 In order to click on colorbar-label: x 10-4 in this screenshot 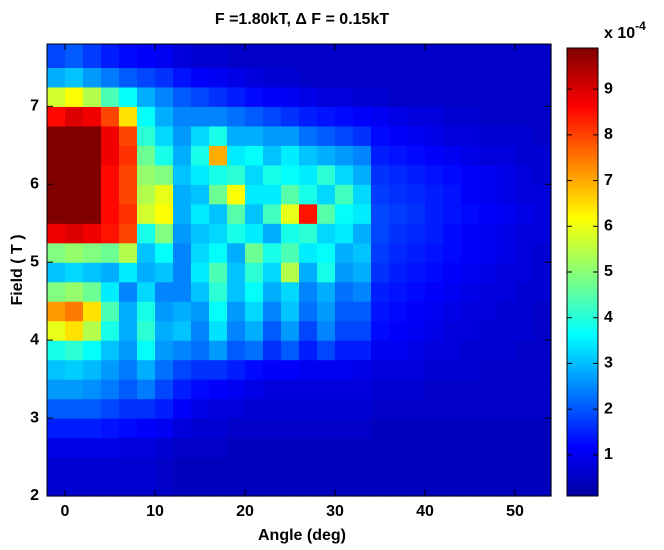, I will do `click(625, 30)`.